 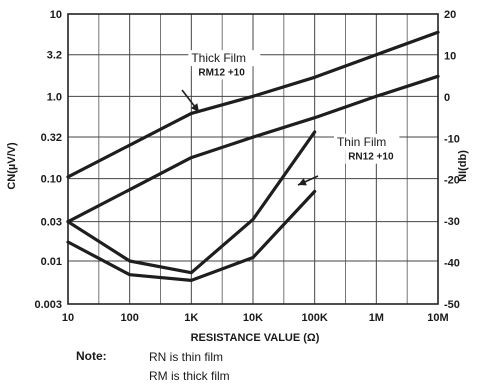 I want to click on y2-tick-label: -50, so click(x=452, y=305).